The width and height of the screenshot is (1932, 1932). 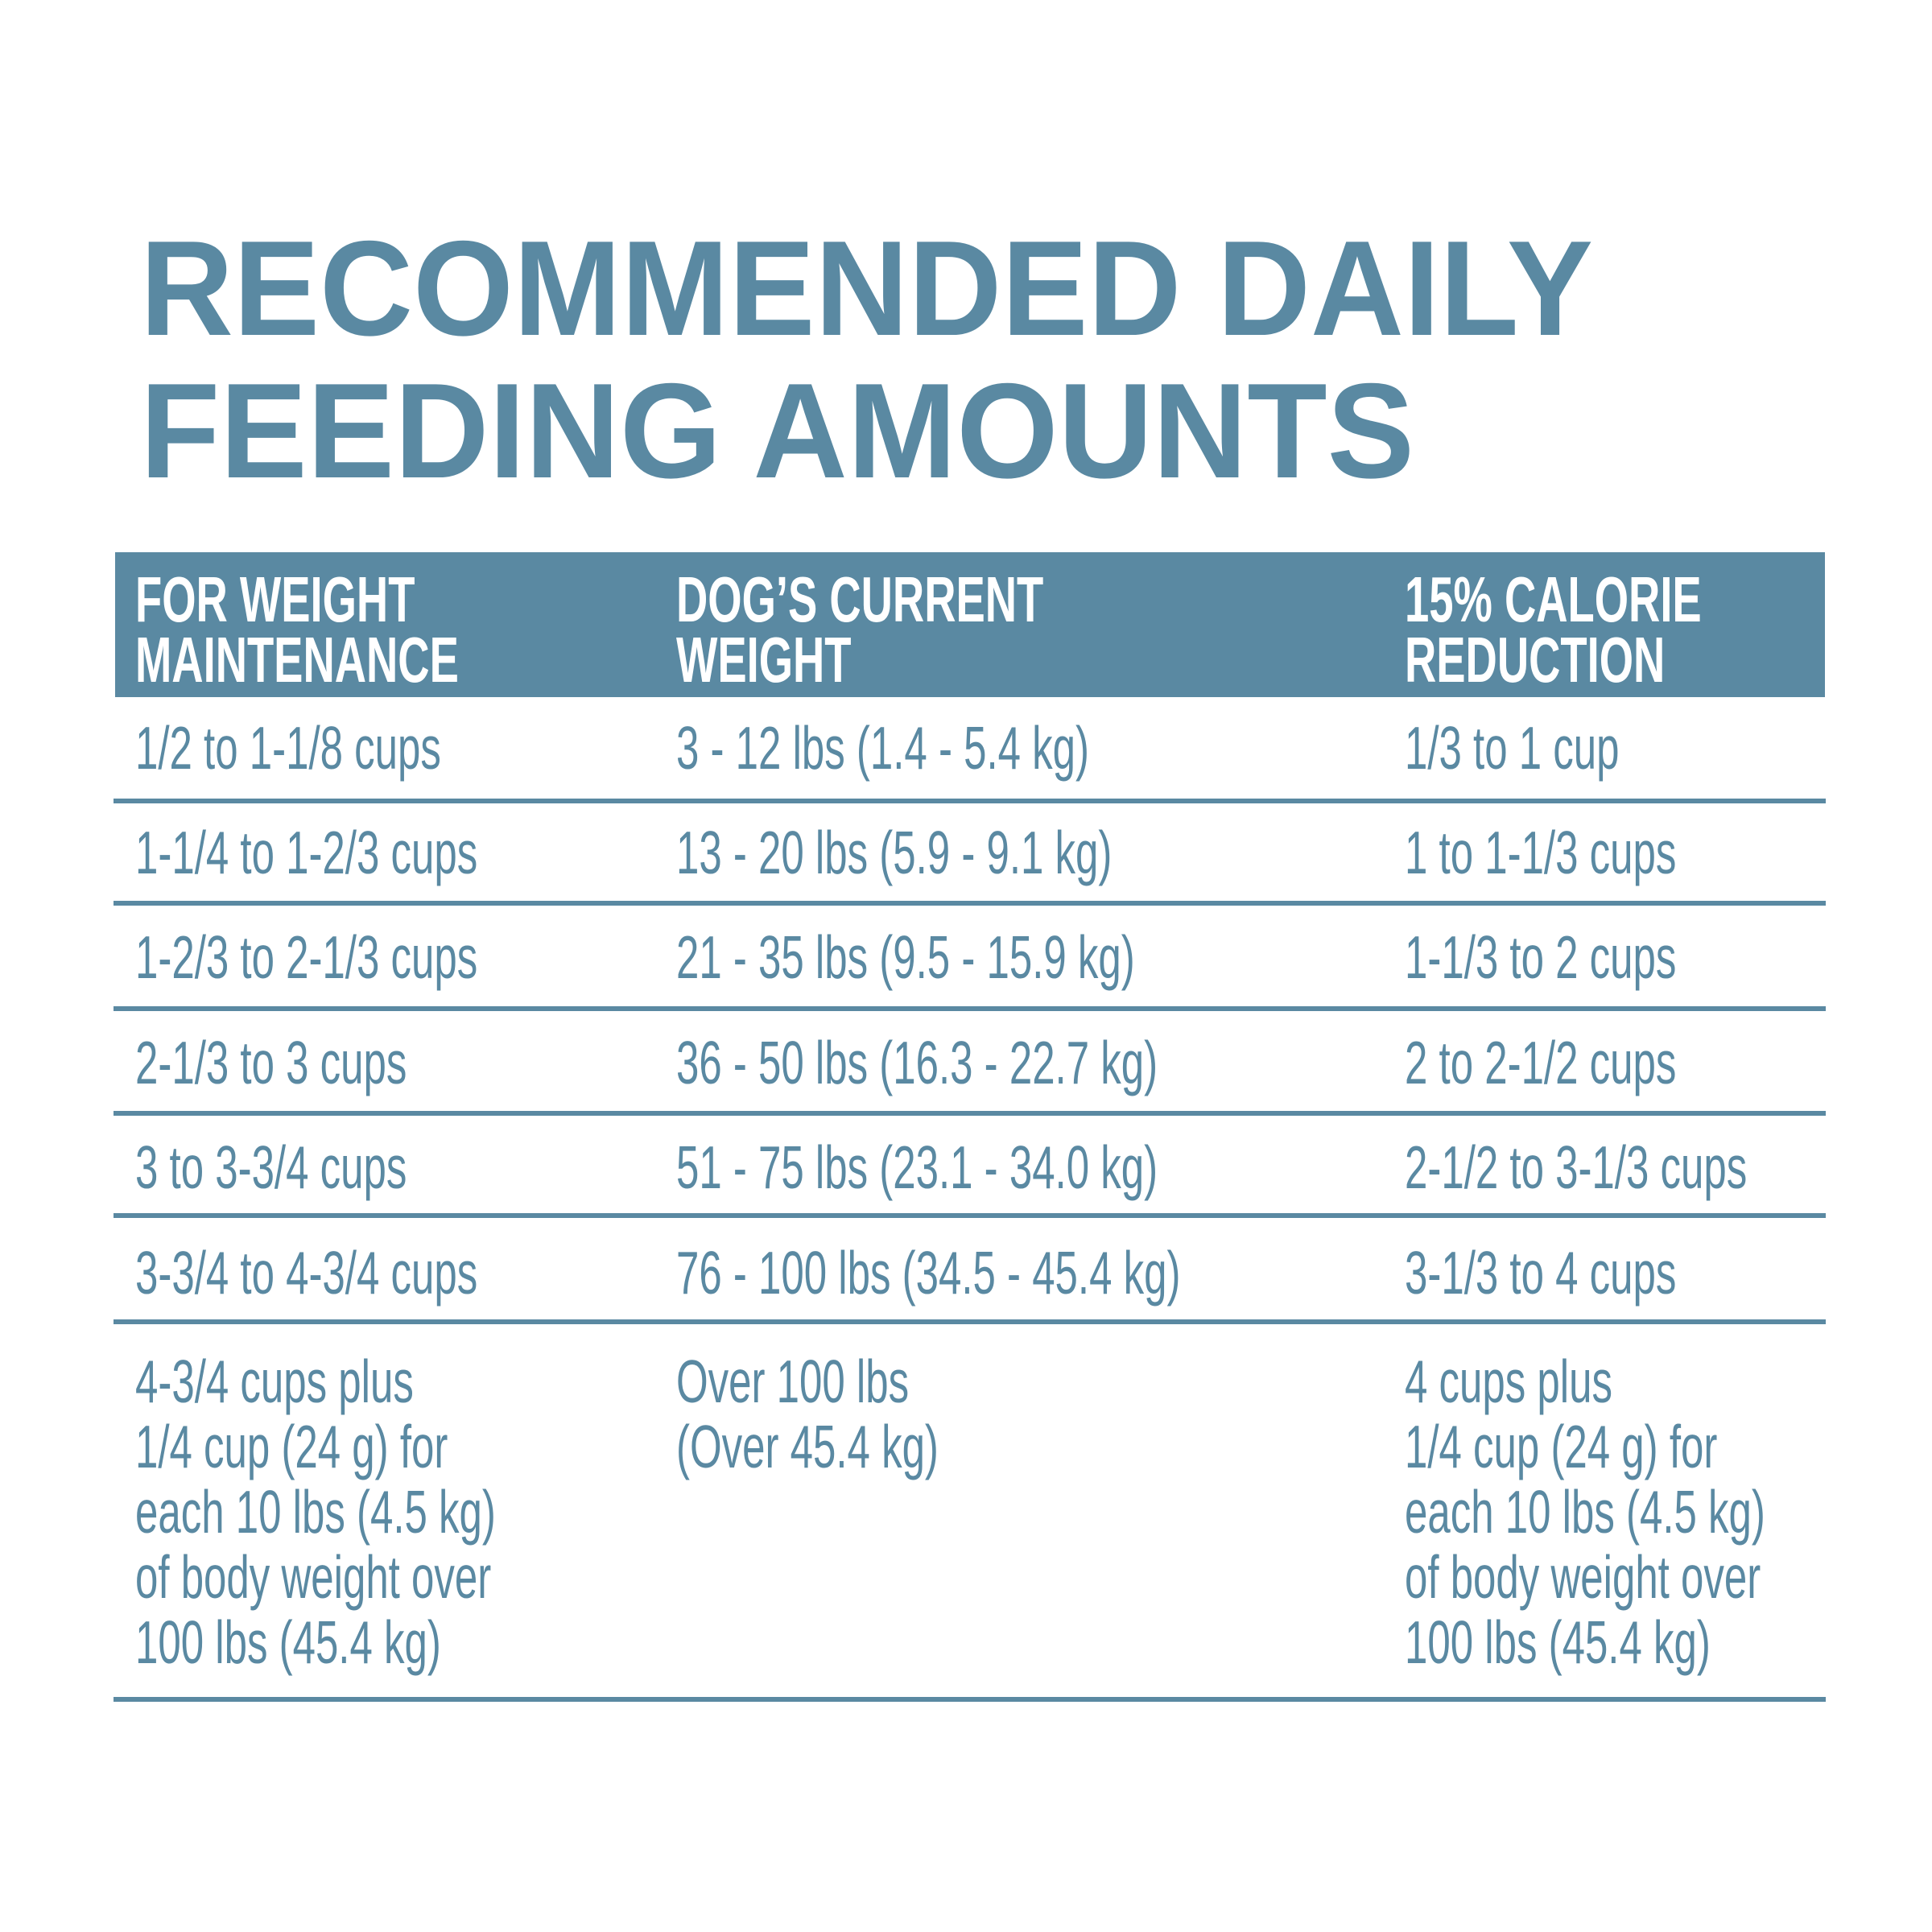 What do you see at coordinates (1540, 1062) in the screenshot?
I see `cell-text: 2 to 2-1/2 cups` at bounding box center [1540, 1062].